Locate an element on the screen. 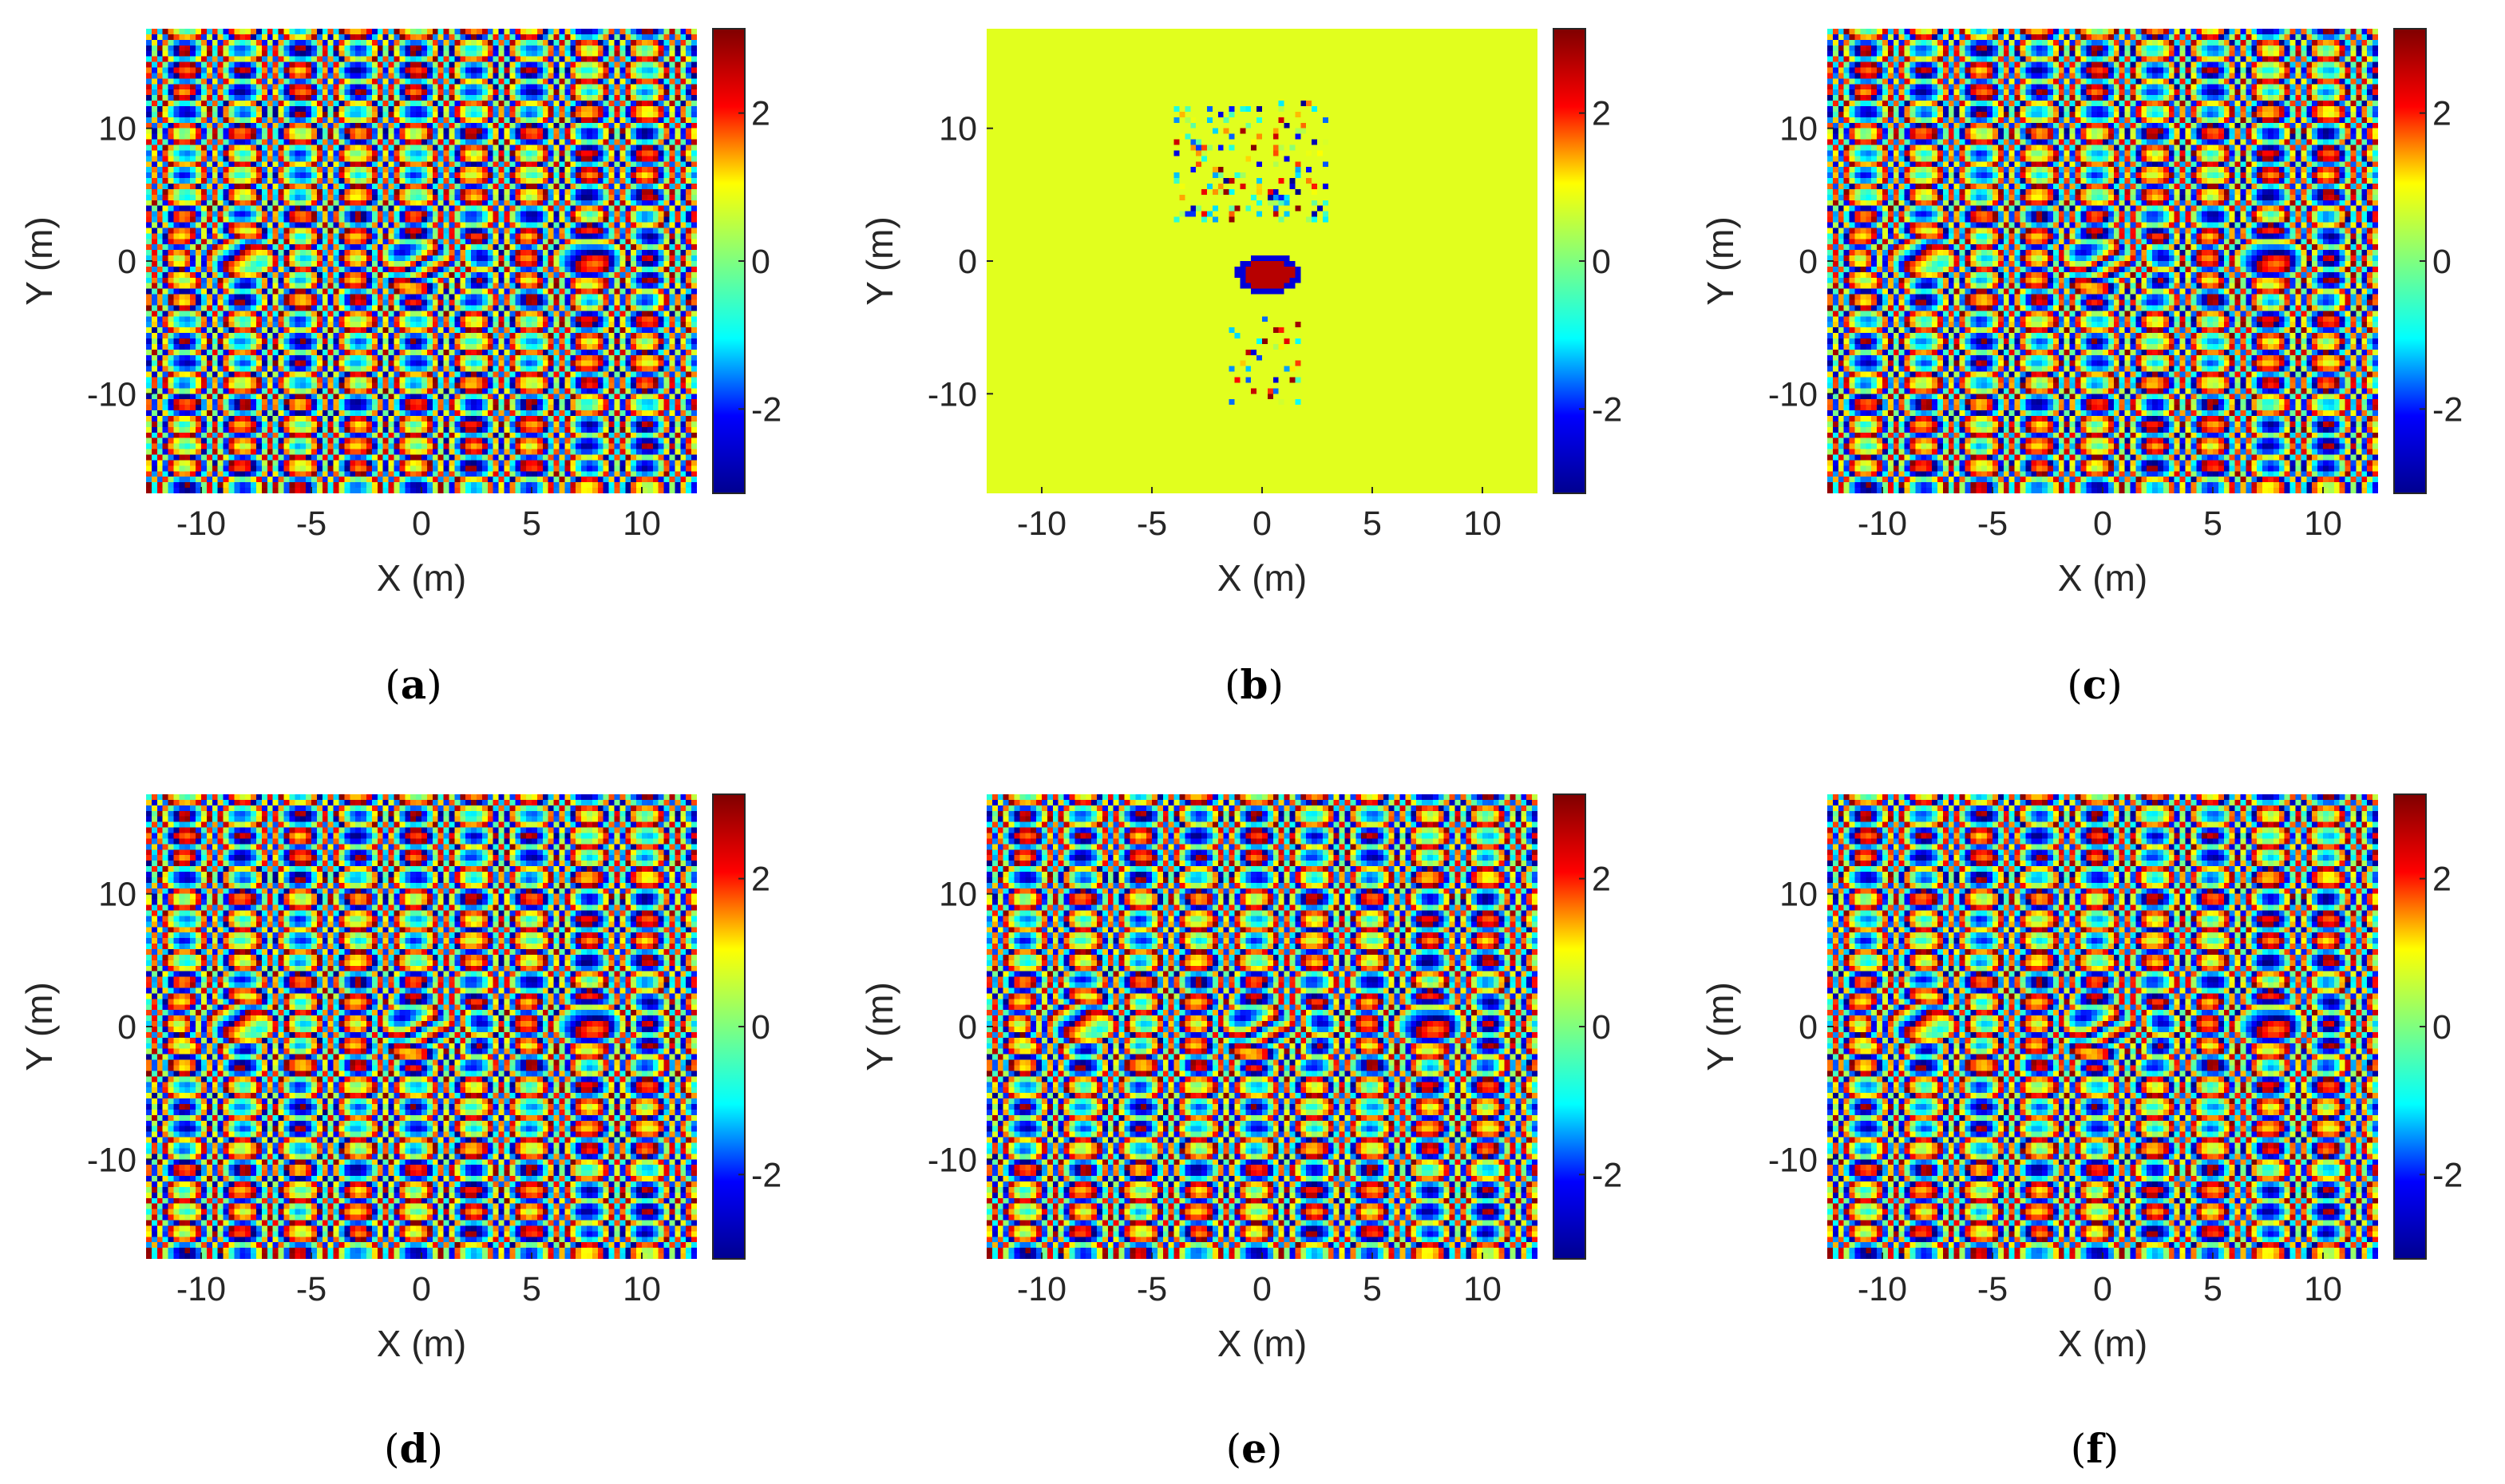 This screenshot has height=1484, width=2505. panel-b: -10 -5 0 5 10 -10 0 10 X (m) Y (m) -2 0 2 (b) is located at coordinates (1240, 368).